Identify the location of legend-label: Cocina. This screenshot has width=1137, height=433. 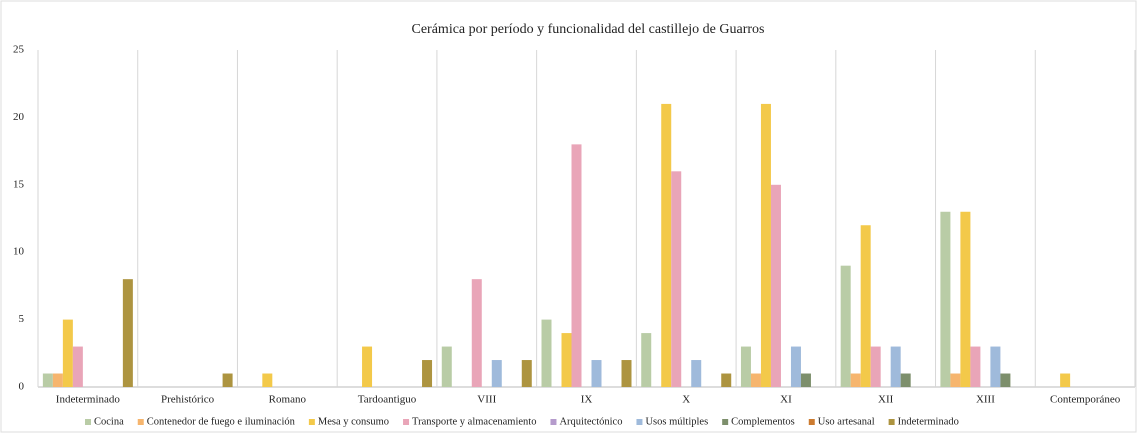
(109, 421).